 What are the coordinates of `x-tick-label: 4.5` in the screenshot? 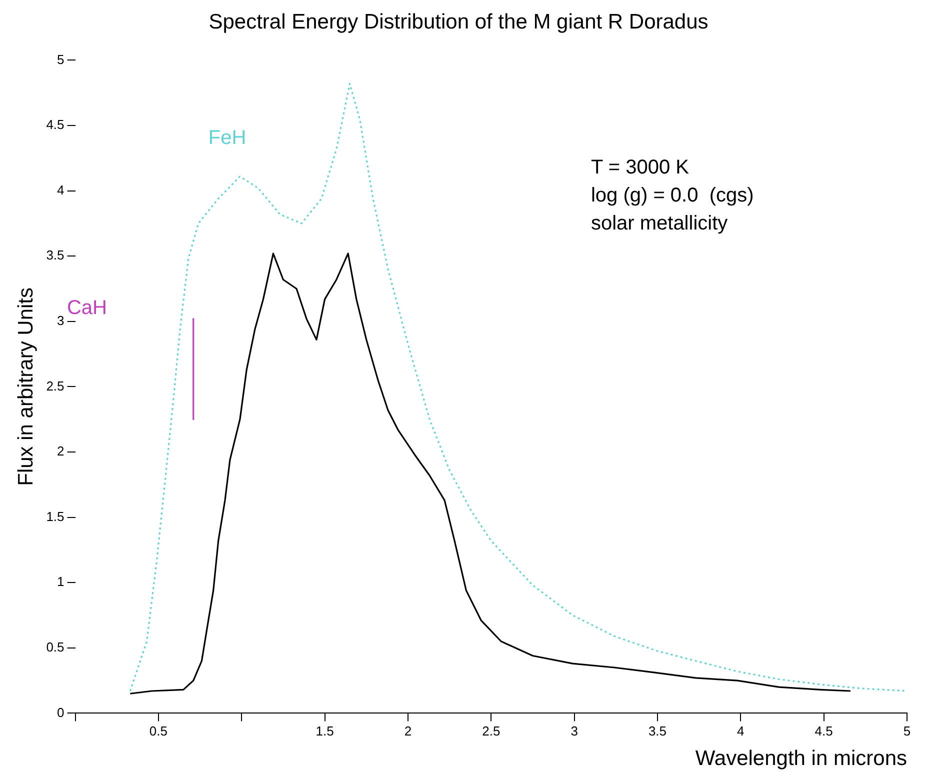 It's located at (823, 731).